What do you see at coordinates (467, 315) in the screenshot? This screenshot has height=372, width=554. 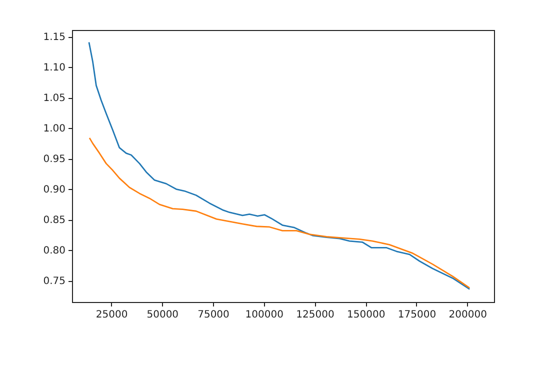 I see `x-tick-label: 200000` at bounding box center [467, 315].